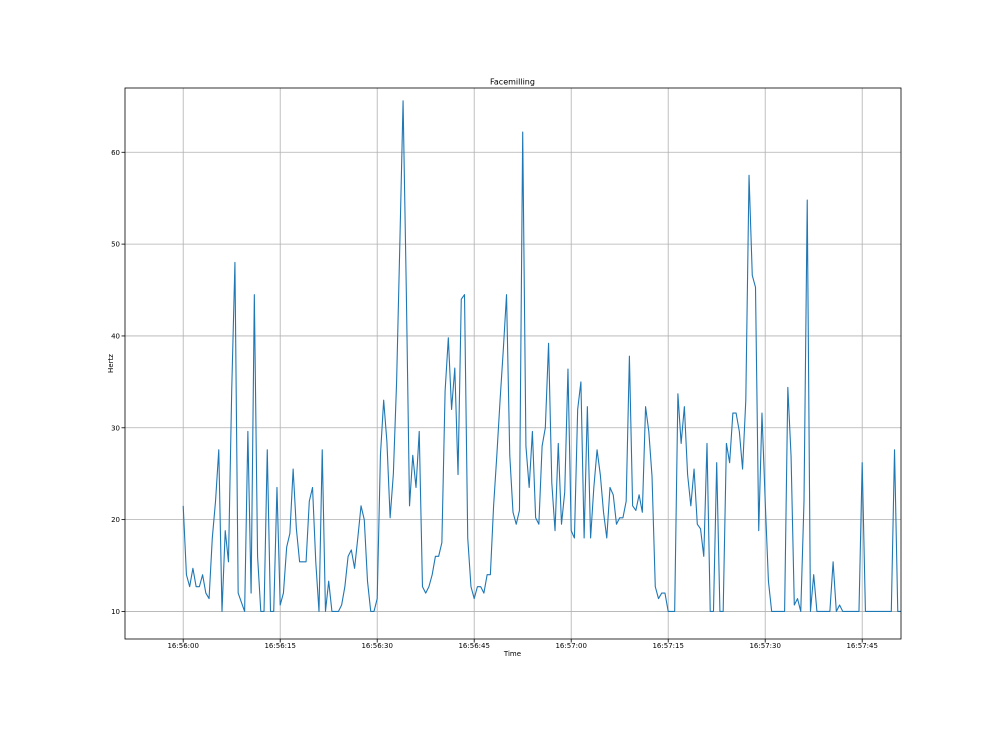  What do you see at coordinates (182, 646) in the screenshot?
I see `x-tick-label: 16:56:00` at bounding box center [182, 646].